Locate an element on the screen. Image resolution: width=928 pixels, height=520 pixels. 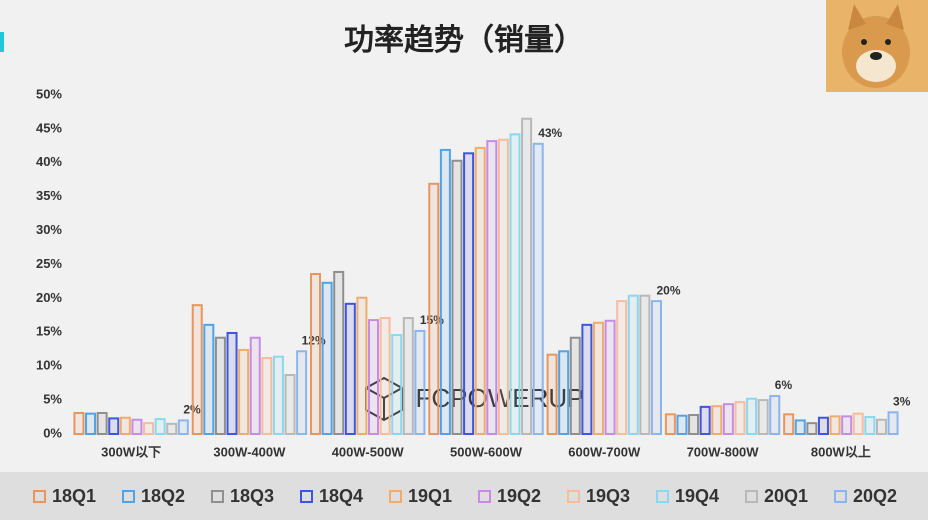
edge-accent is located at coordinates (2, 42).